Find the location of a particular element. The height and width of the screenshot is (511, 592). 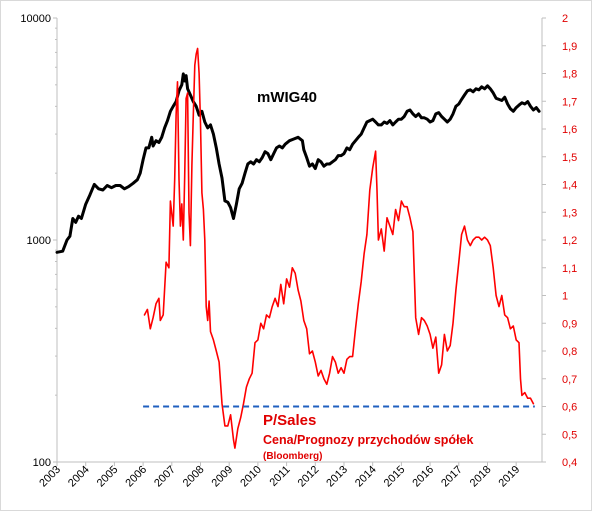

x-tick-label: 2011 is located at coordinates (279, 476).